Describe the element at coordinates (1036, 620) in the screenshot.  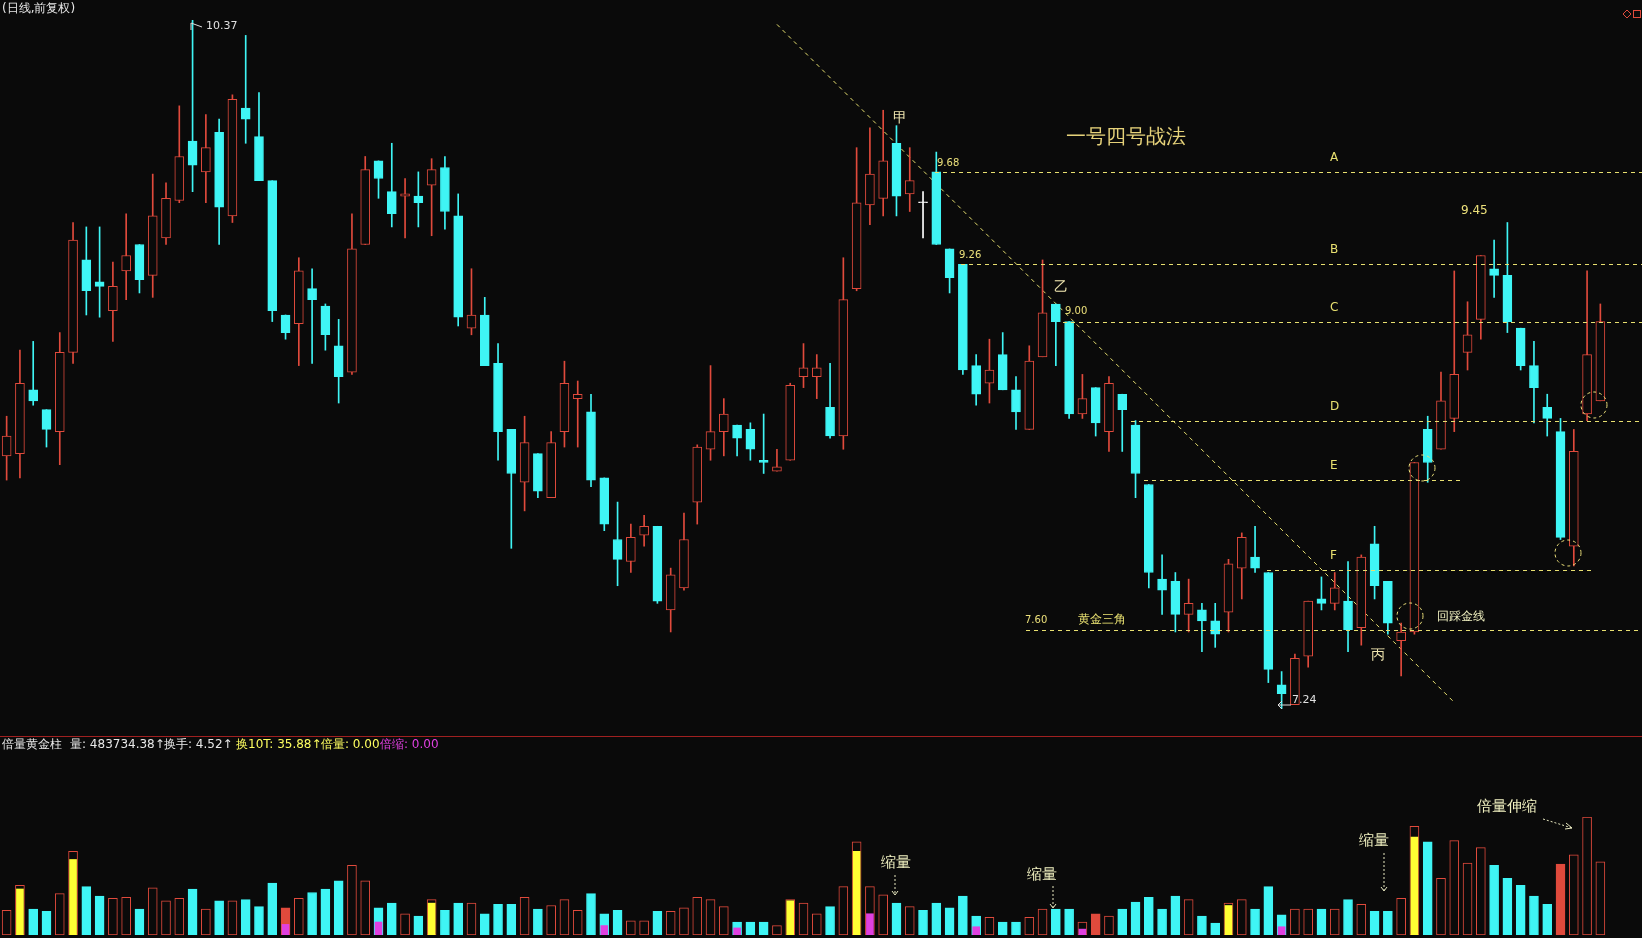
I see `annotation: 7.60` at that location.